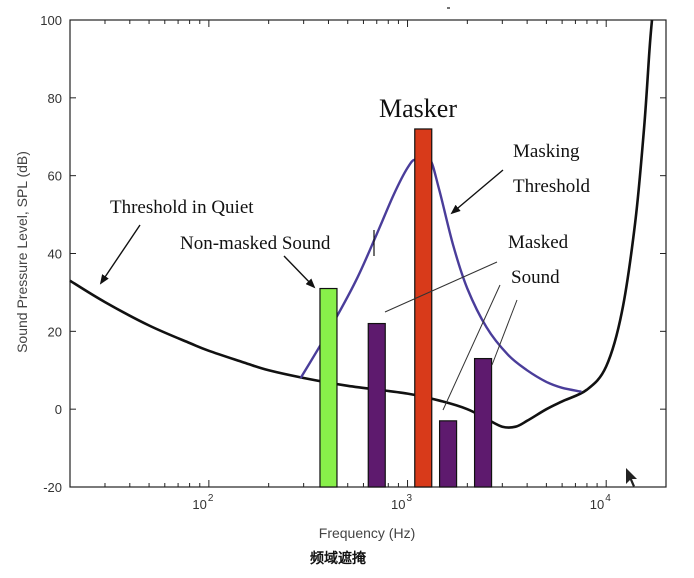 The width and height of the screenshot is (694, 578). I want to click on non-masked-arrow, so click(299, 272).